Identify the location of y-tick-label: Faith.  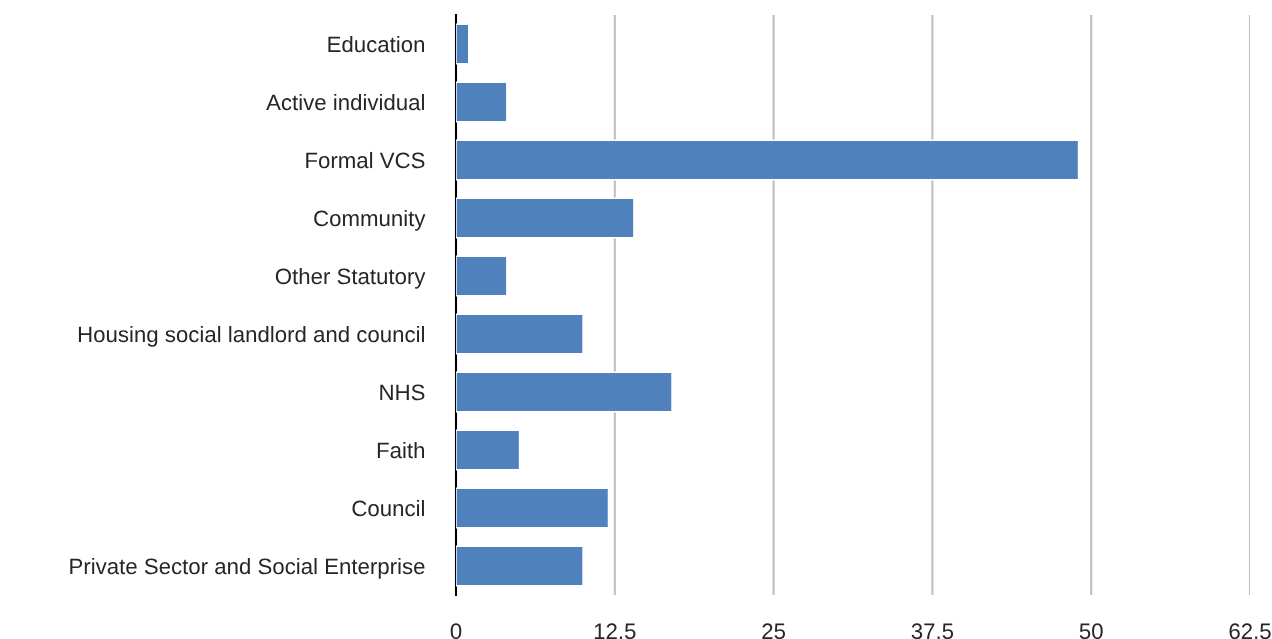
(401, 450).